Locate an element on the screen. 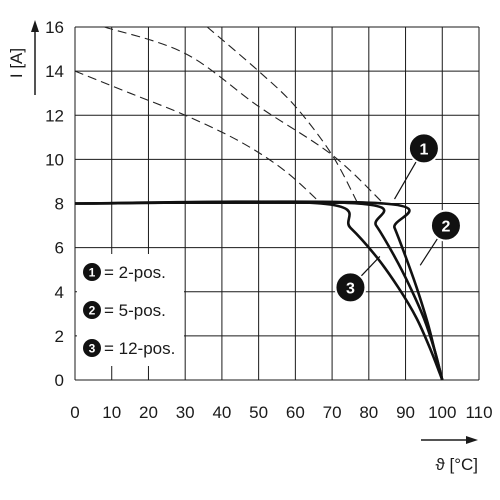  y-tick-label-3: 6 is located at coordinates (59, 248).